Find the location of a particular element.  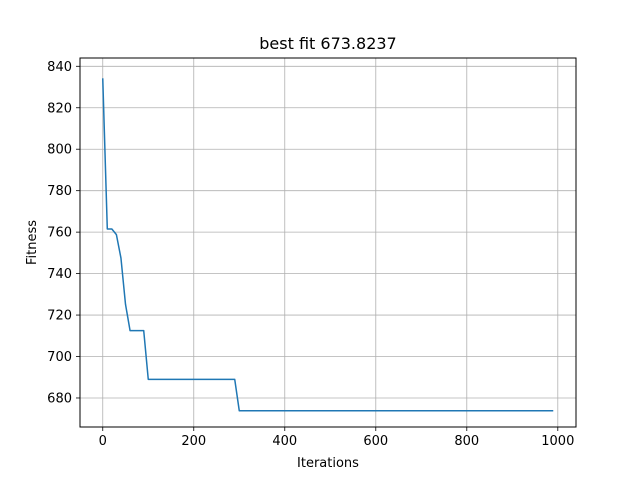

y-tick-label: 760 is located at coordinates (59, 233).